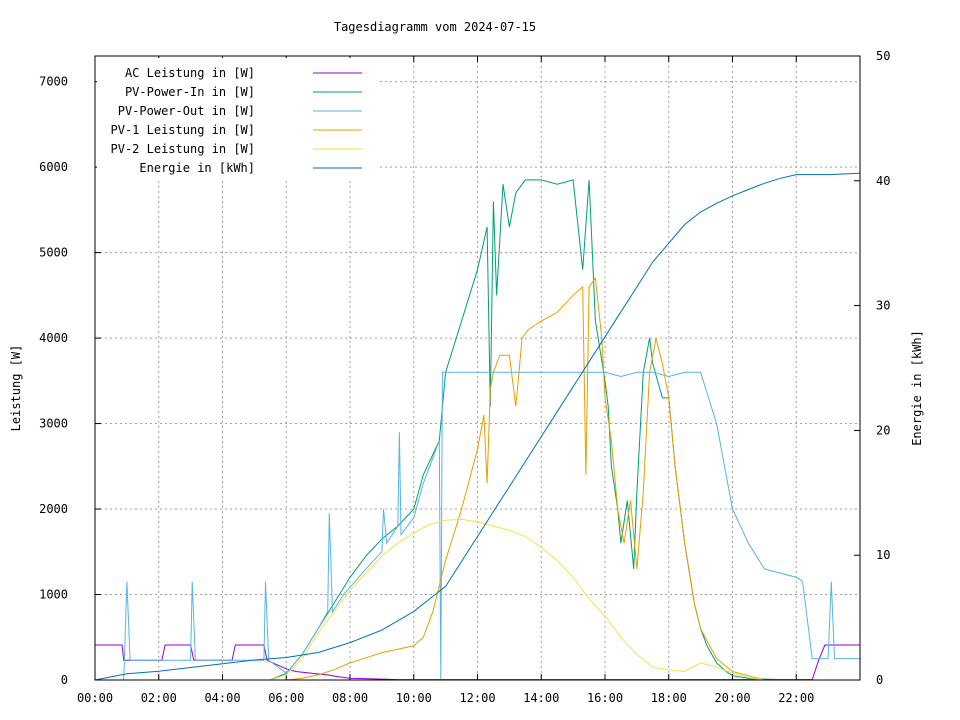  Describe the element at coordinates (477, 698) in the screenshot. I see `x-tick-label: 12:00` at that location.